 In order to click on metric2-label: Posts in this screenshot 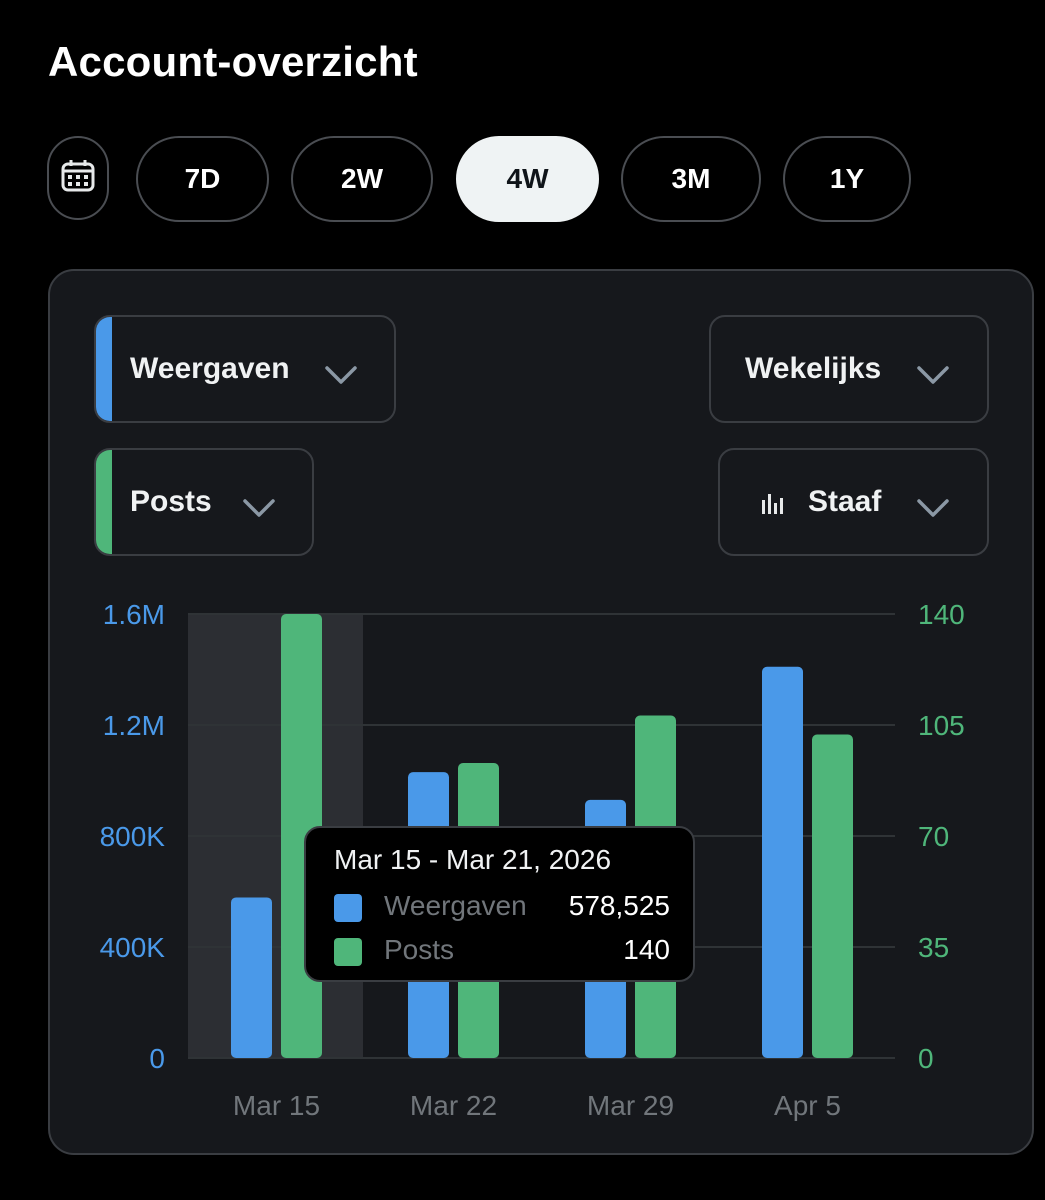, I will do `click(171, 501)`.